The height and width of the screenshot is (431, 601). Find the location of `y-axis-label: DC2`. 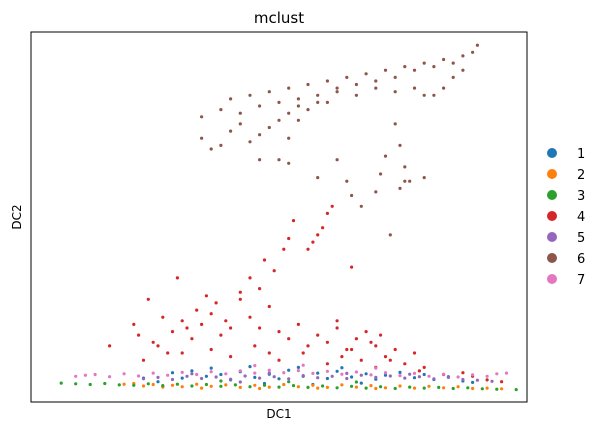

y-axis-label: DC2 is located at coordinates (17, 216).